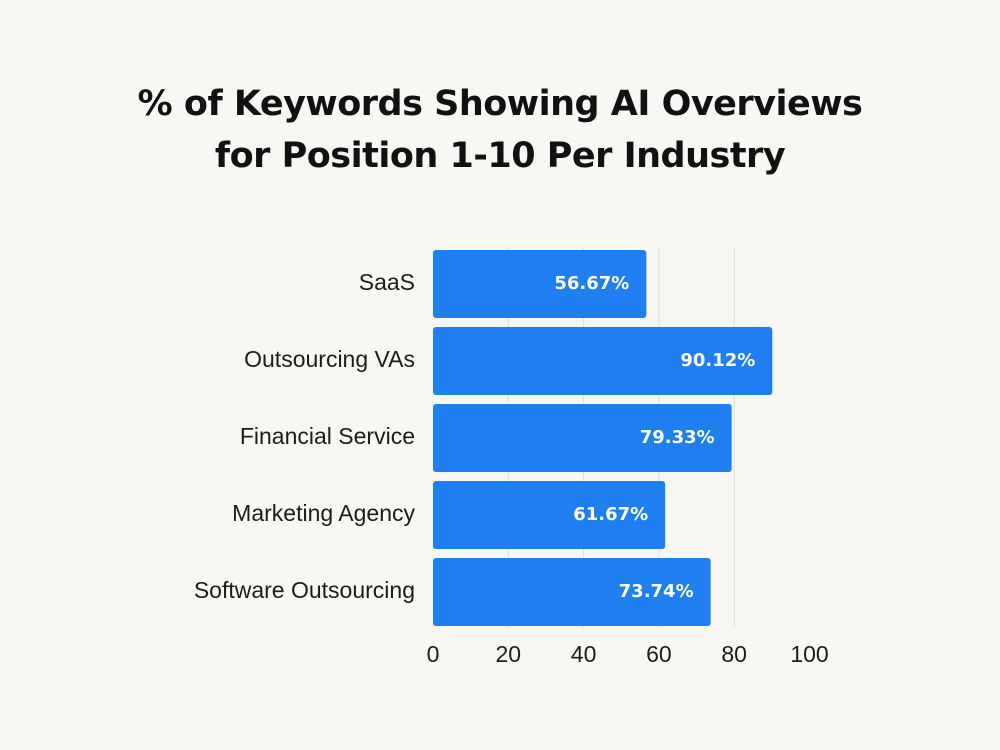 The height and width of the screenshot is (750, 1000). Describe the element at coordinates (734, 654) in the screenshot. I see `x-tick-label-80: 80` at that location.